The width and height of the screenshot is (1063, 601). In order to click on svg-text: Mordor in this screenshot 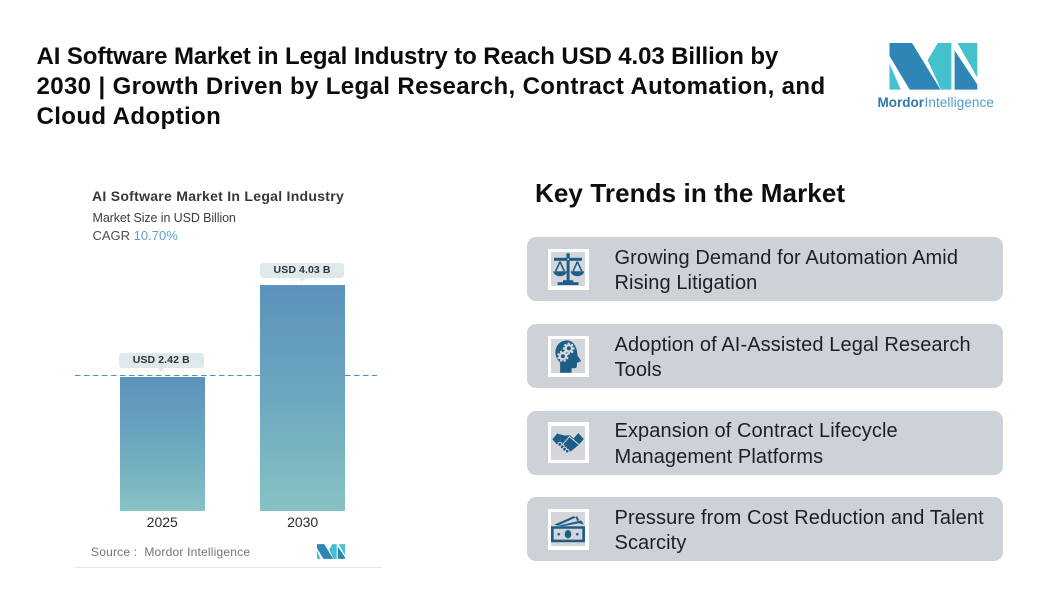, I will do `click(901, 102)`.